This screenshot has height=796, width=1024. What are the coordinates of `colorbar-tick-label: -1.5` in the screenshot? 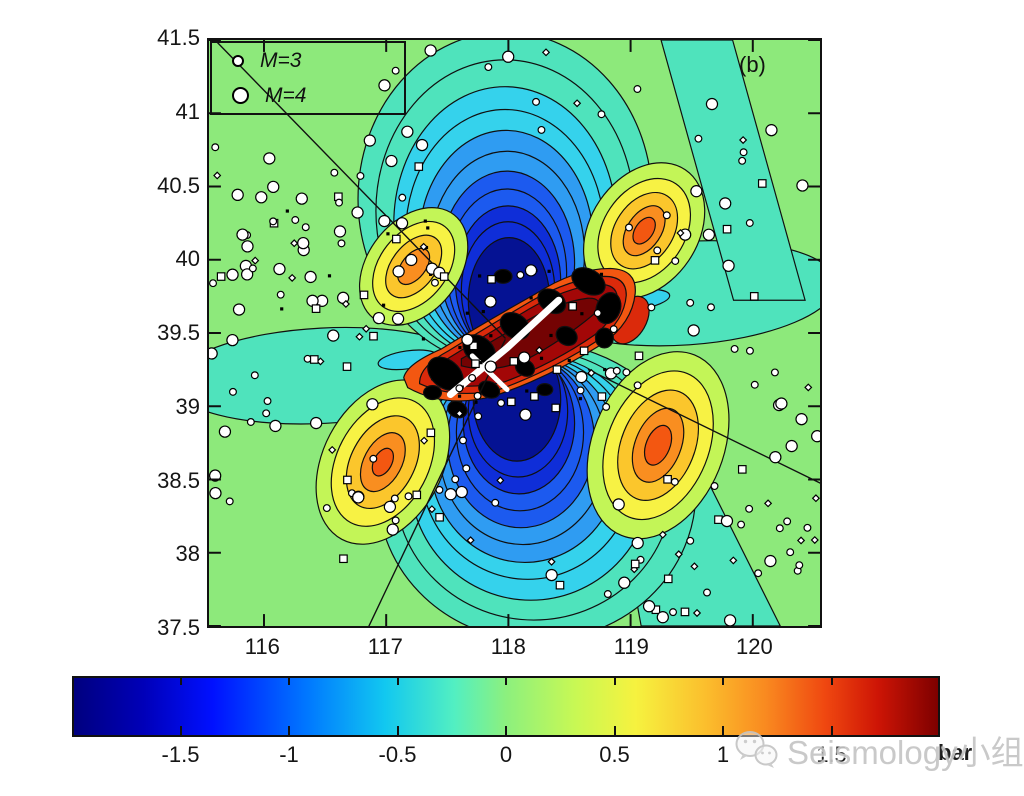 It's located at (180, 754).